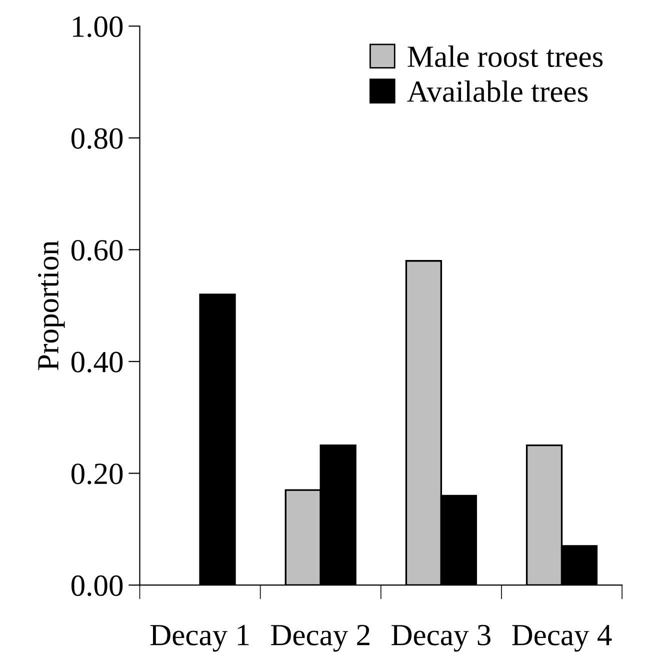 The image size is (650, 653). Describe the element at coordinates (441, 638) in the screenshot. I see `x-tick-label: Decay 3` at that location.